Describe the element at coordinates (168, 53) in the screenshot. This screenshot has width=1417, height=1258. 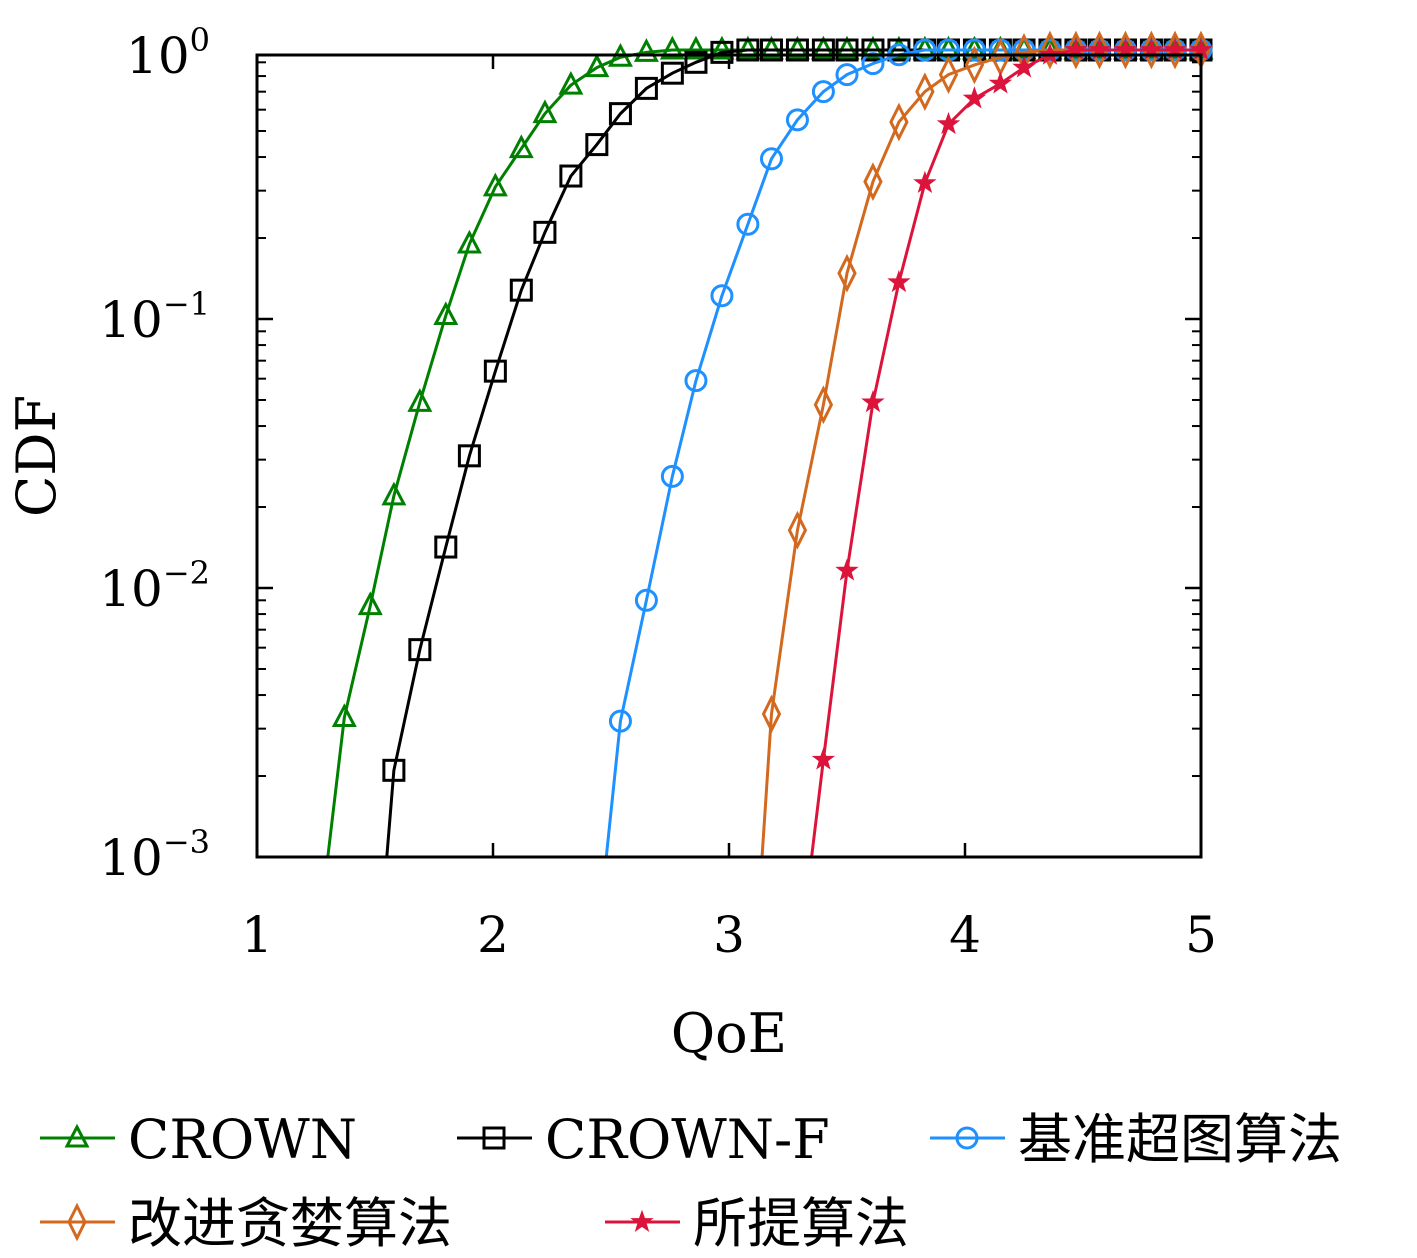
I see `y-tick-label: 10⁰` at that location.